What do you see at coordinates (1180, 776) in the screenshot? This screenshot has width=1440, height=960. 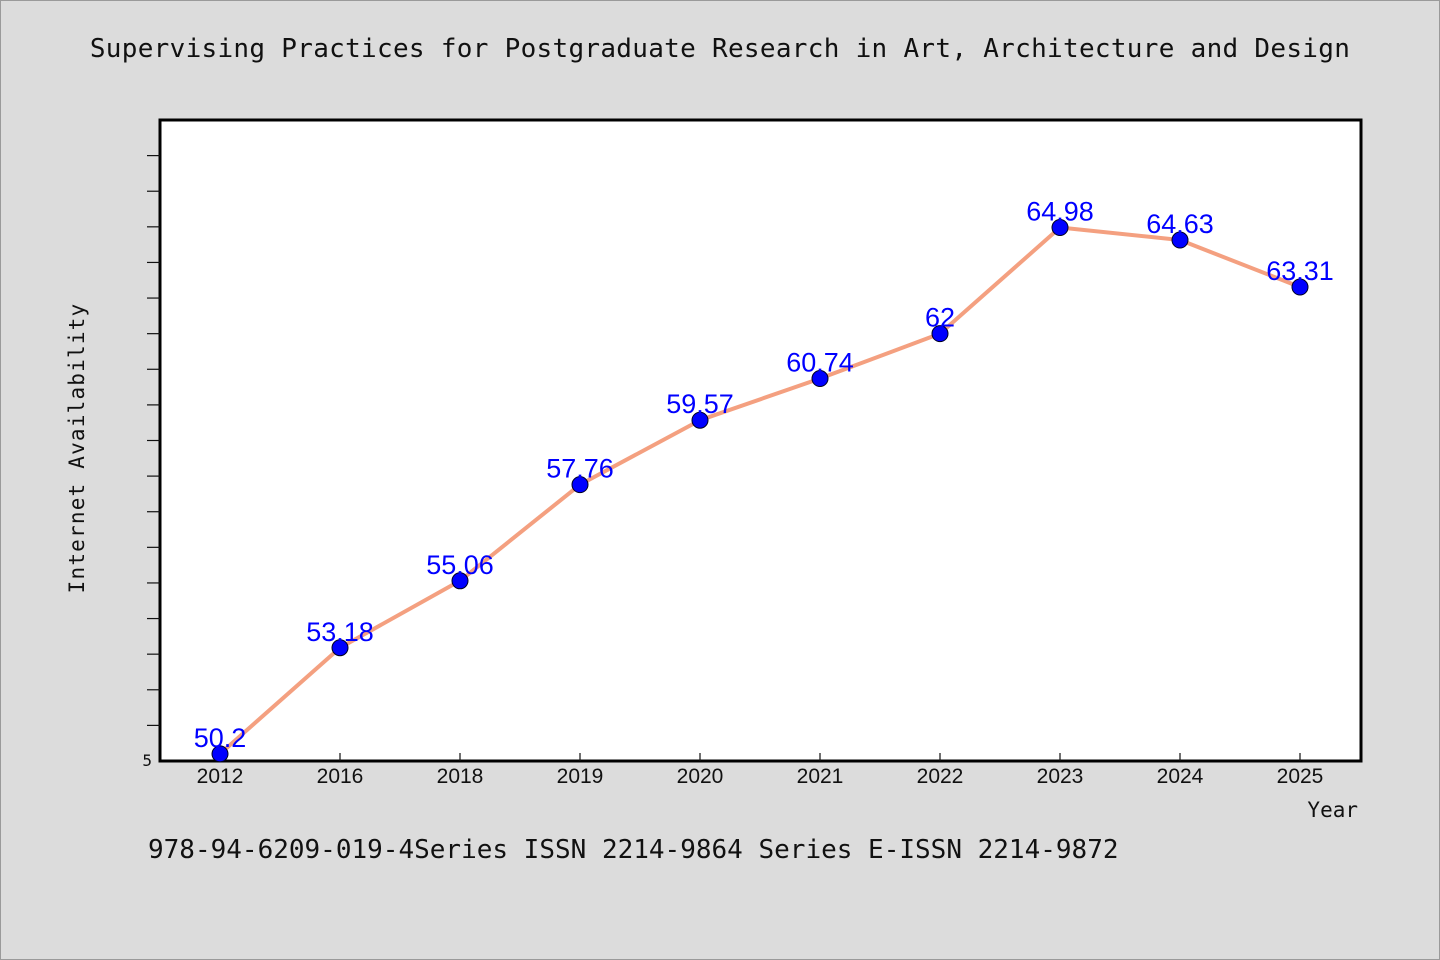 I see `x-tick-label: 2024` at bounding box center [1180, 776].